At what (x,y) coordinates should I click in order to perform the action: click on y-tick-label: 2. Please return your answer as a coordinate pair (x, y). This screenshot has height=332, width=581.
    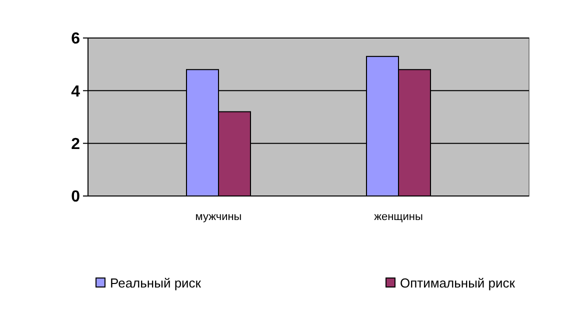
    Looking at the image, I should click on (75, 144).